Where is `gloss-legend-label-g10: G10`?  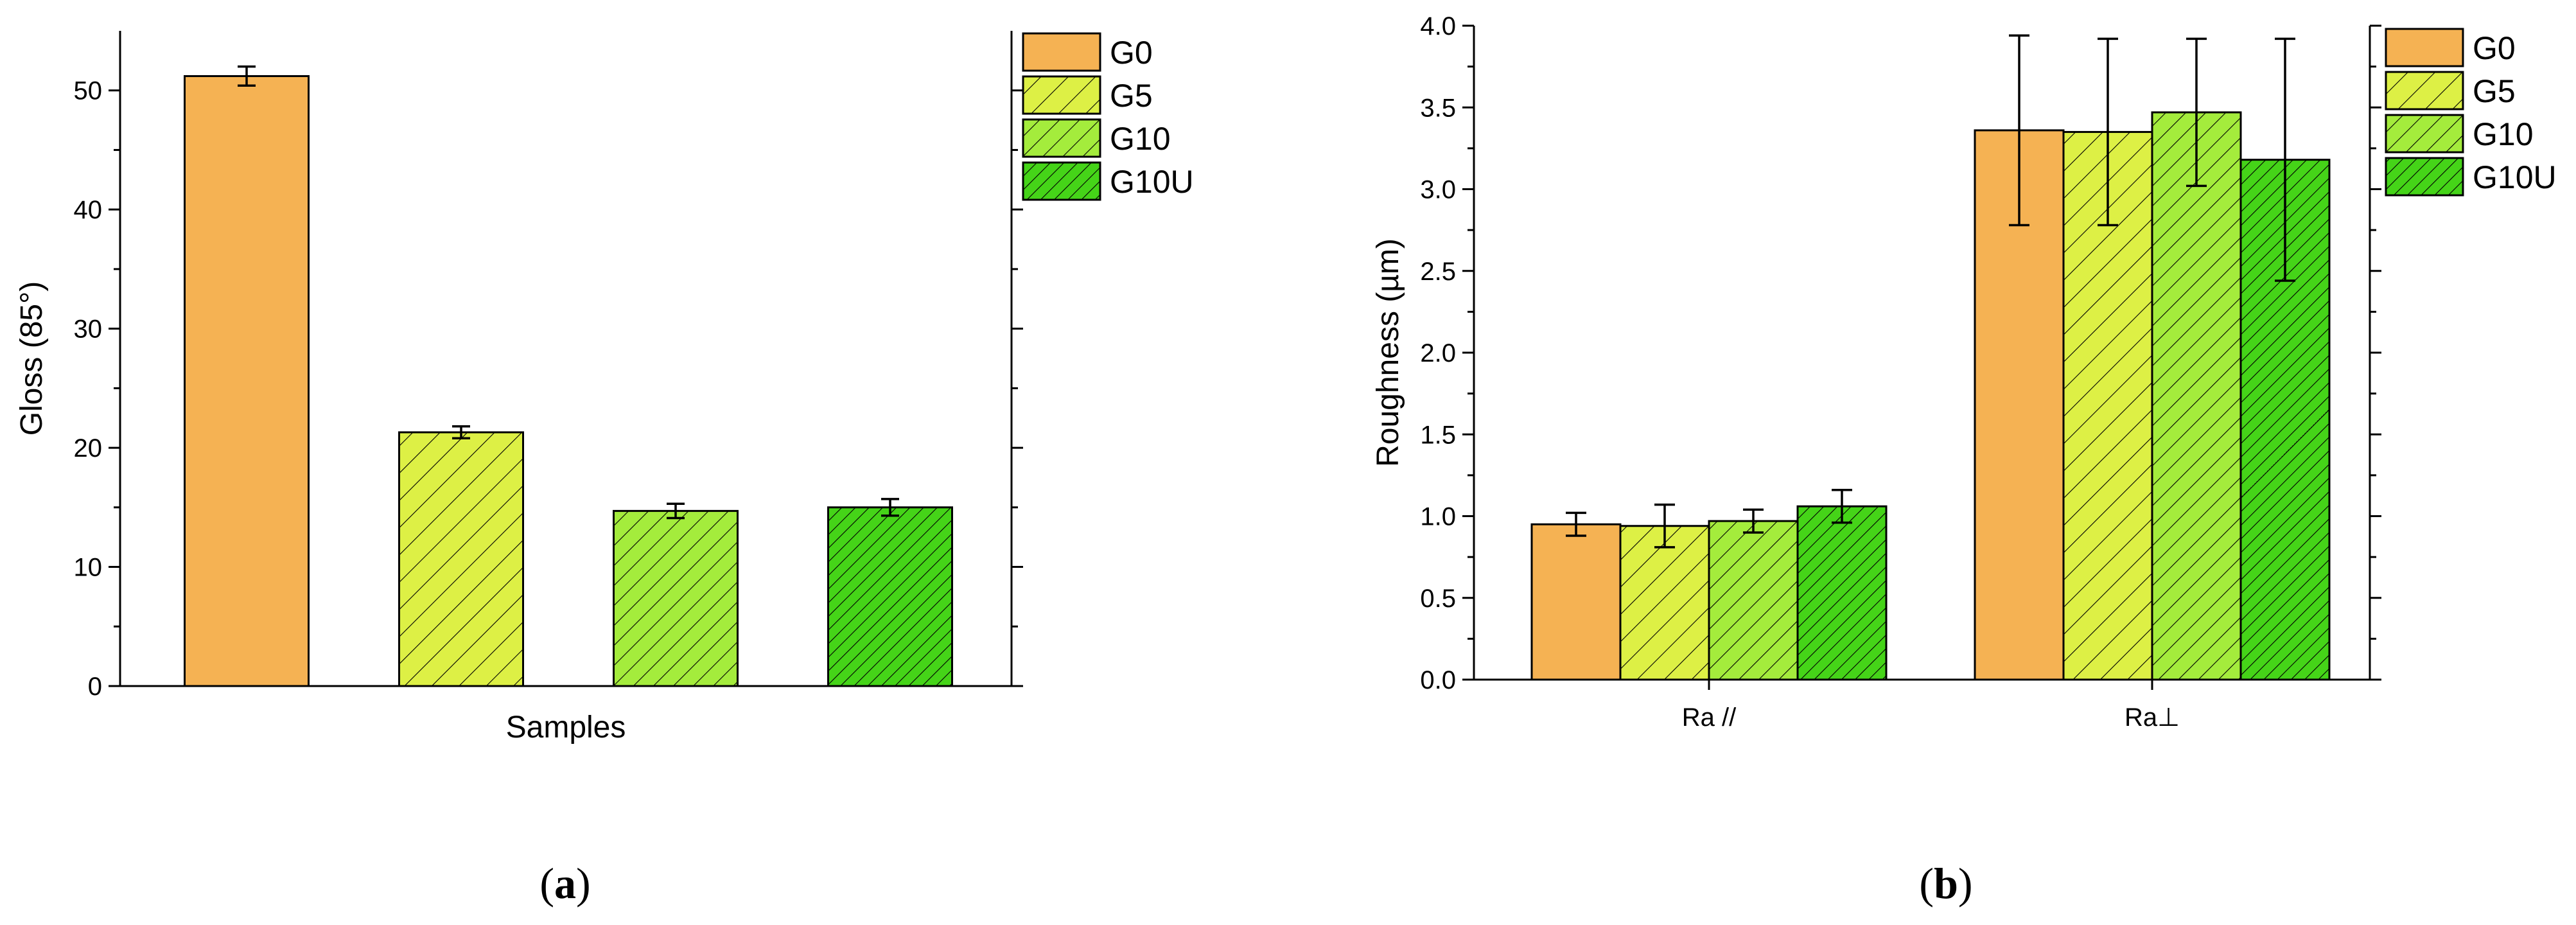 gloss-legend-label-g10: G10 is located at coordinates (1140, 139).